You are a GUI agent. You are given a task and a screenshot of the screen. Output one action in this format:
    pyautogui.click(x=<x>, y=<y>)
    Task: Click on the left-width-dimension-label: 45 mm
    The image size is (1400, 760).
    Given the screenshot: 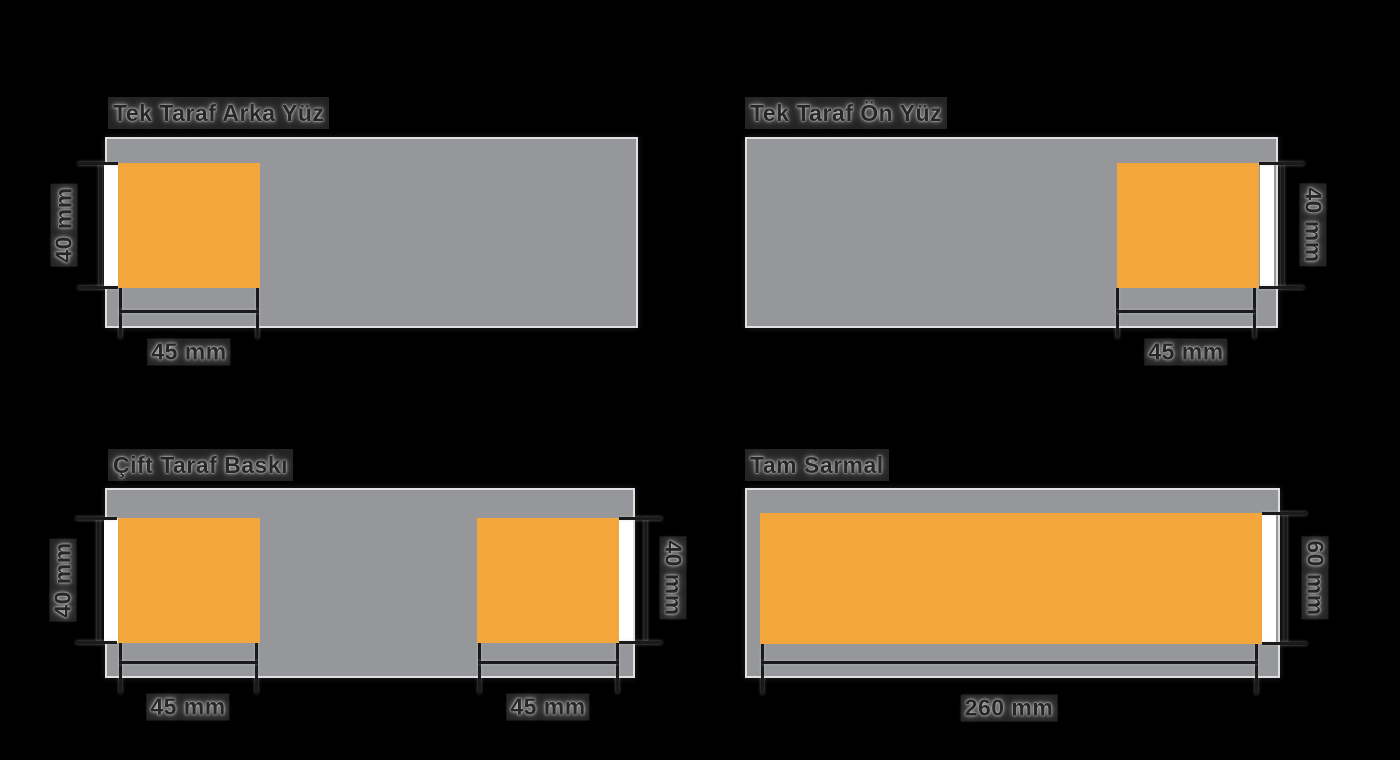 What is the action you would take?
    pyautogui.click(x=188, y=707)
    